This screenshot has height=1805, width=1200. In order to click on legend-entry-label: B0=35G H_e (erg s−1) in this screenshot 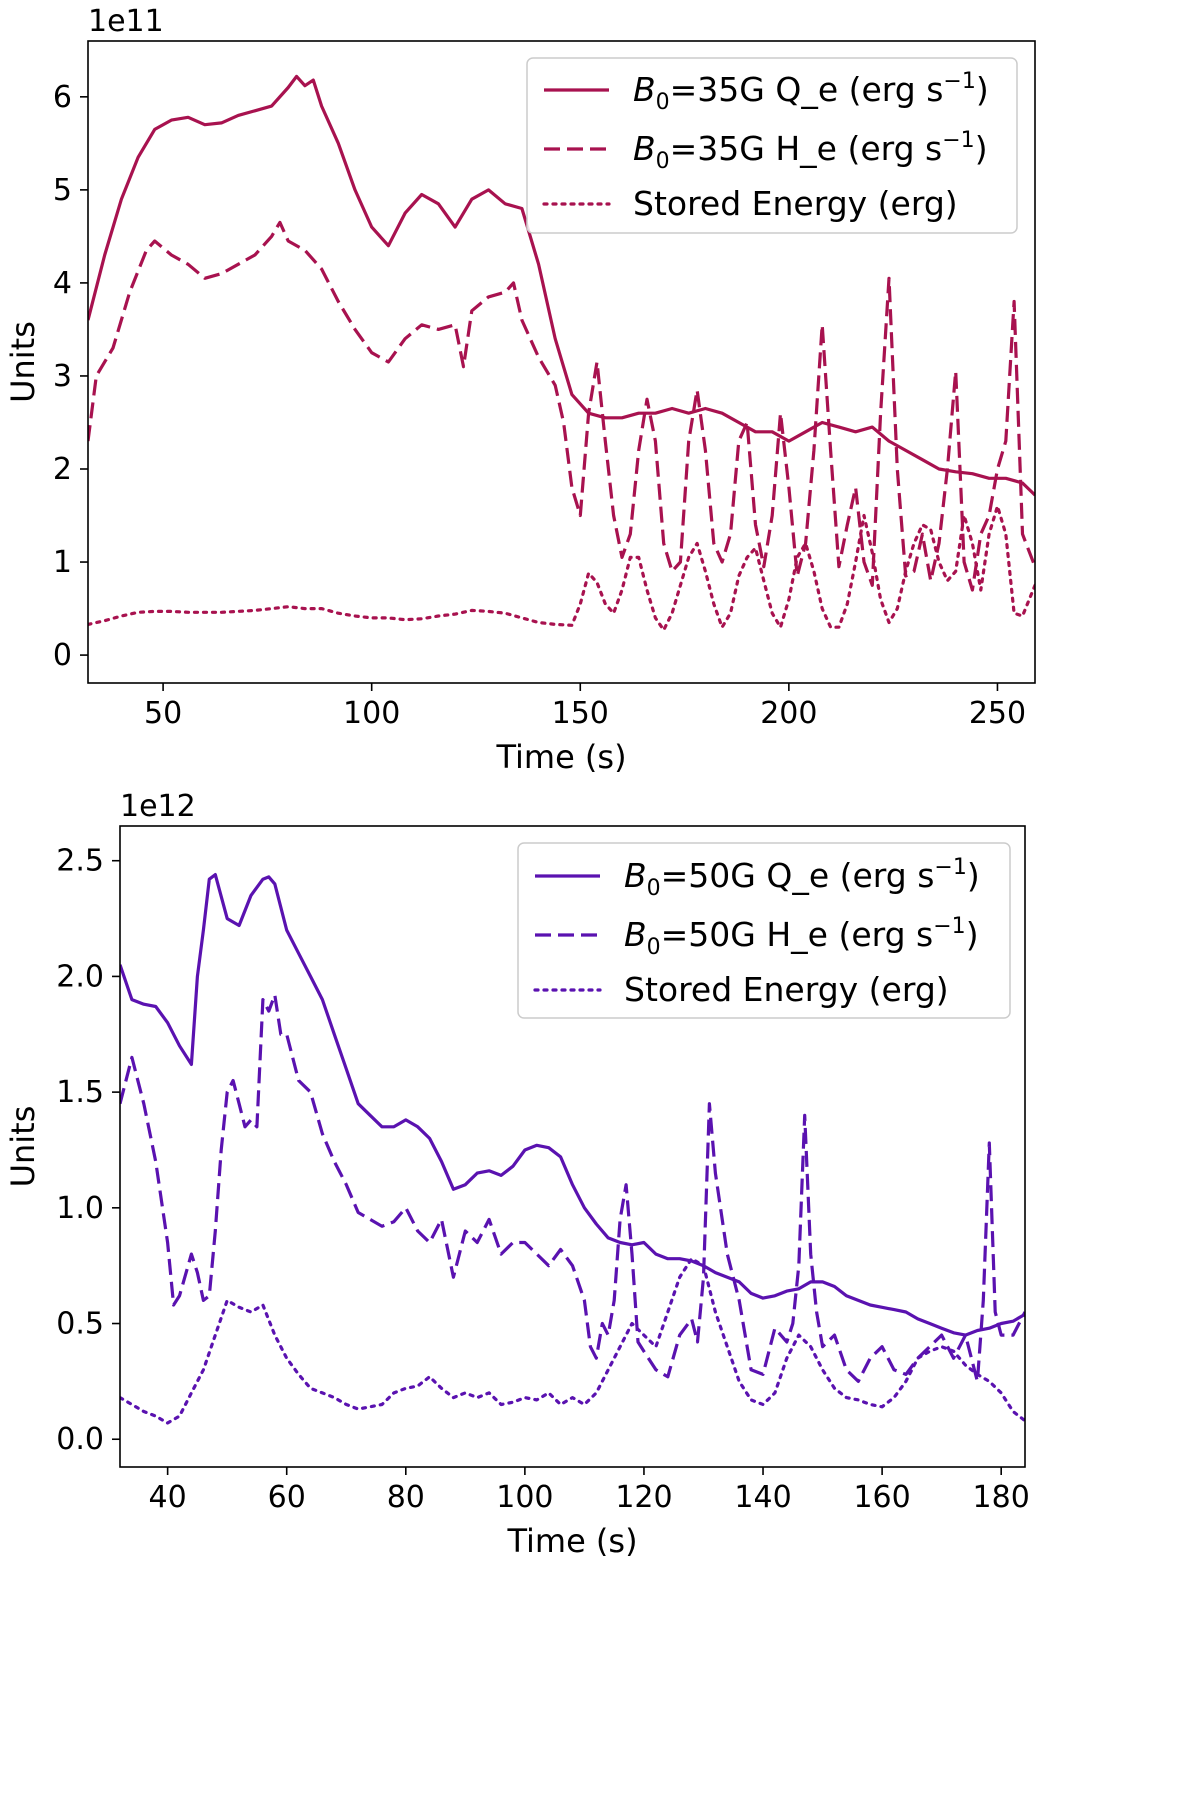, I will do `click(810, 151)`.